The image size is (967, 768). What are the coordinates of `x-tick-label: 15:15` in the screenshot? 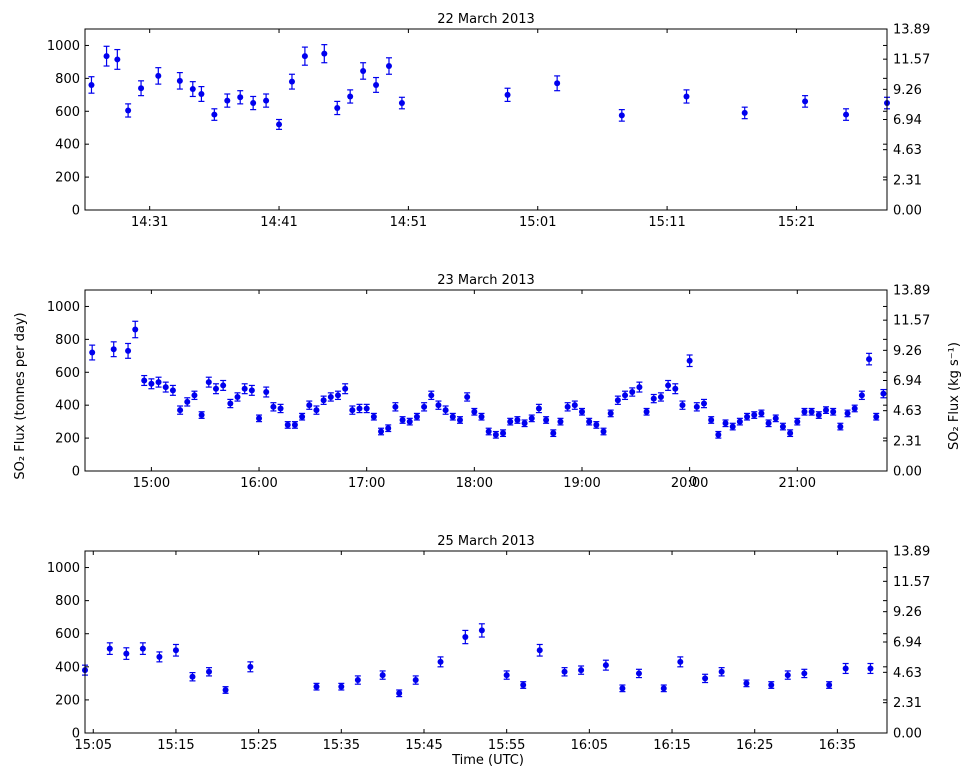 It's located at (175, 745).